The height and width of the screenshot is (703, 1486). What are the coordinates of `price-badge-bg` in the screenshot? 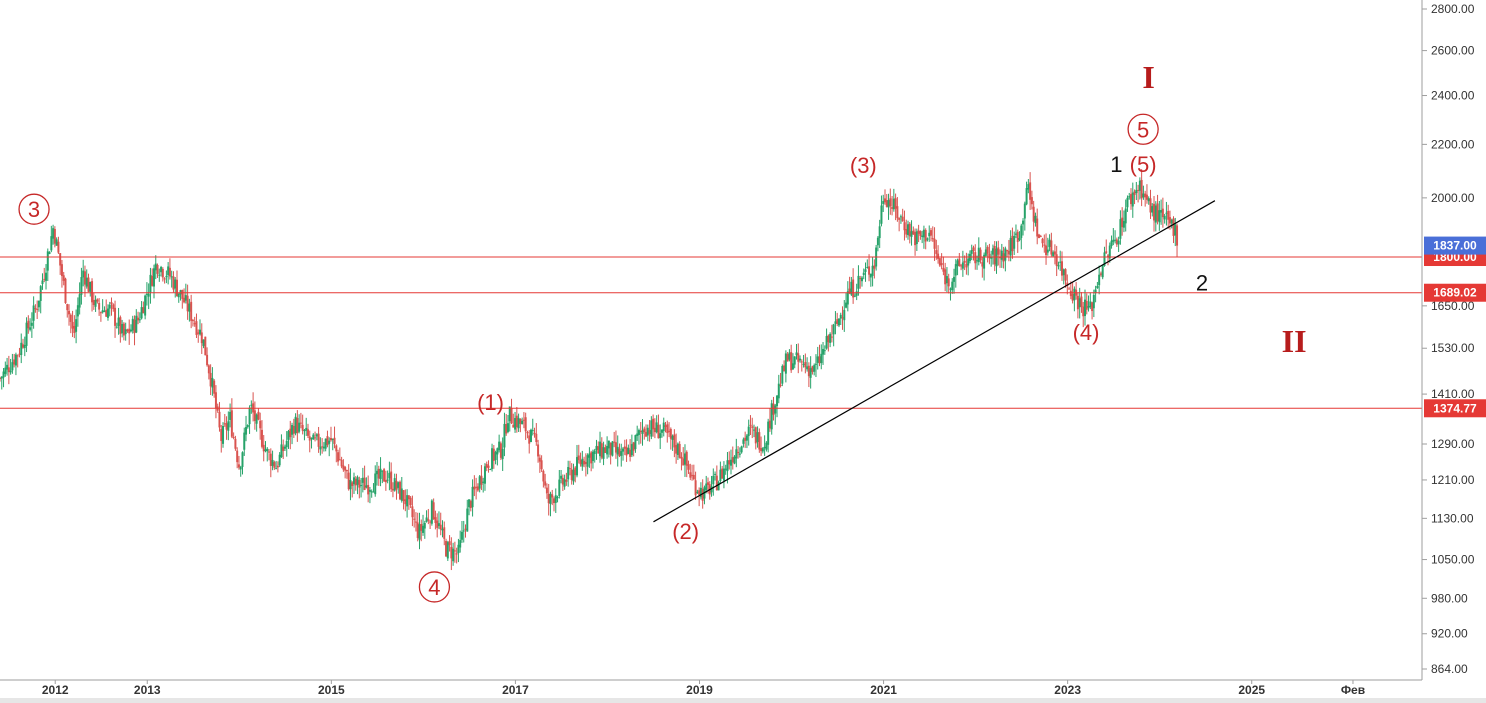 It's located at (1455, 292).